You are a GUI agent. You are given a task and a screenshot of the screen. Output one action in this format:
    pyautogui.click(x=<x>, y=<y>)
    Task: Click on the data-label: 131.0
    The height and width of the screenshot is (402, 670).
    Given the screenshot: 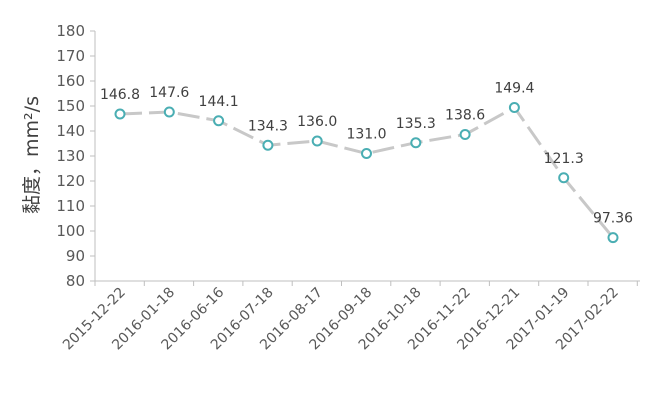 What is the action you would take?
    pyautogui.click(x=366, y=135)
    